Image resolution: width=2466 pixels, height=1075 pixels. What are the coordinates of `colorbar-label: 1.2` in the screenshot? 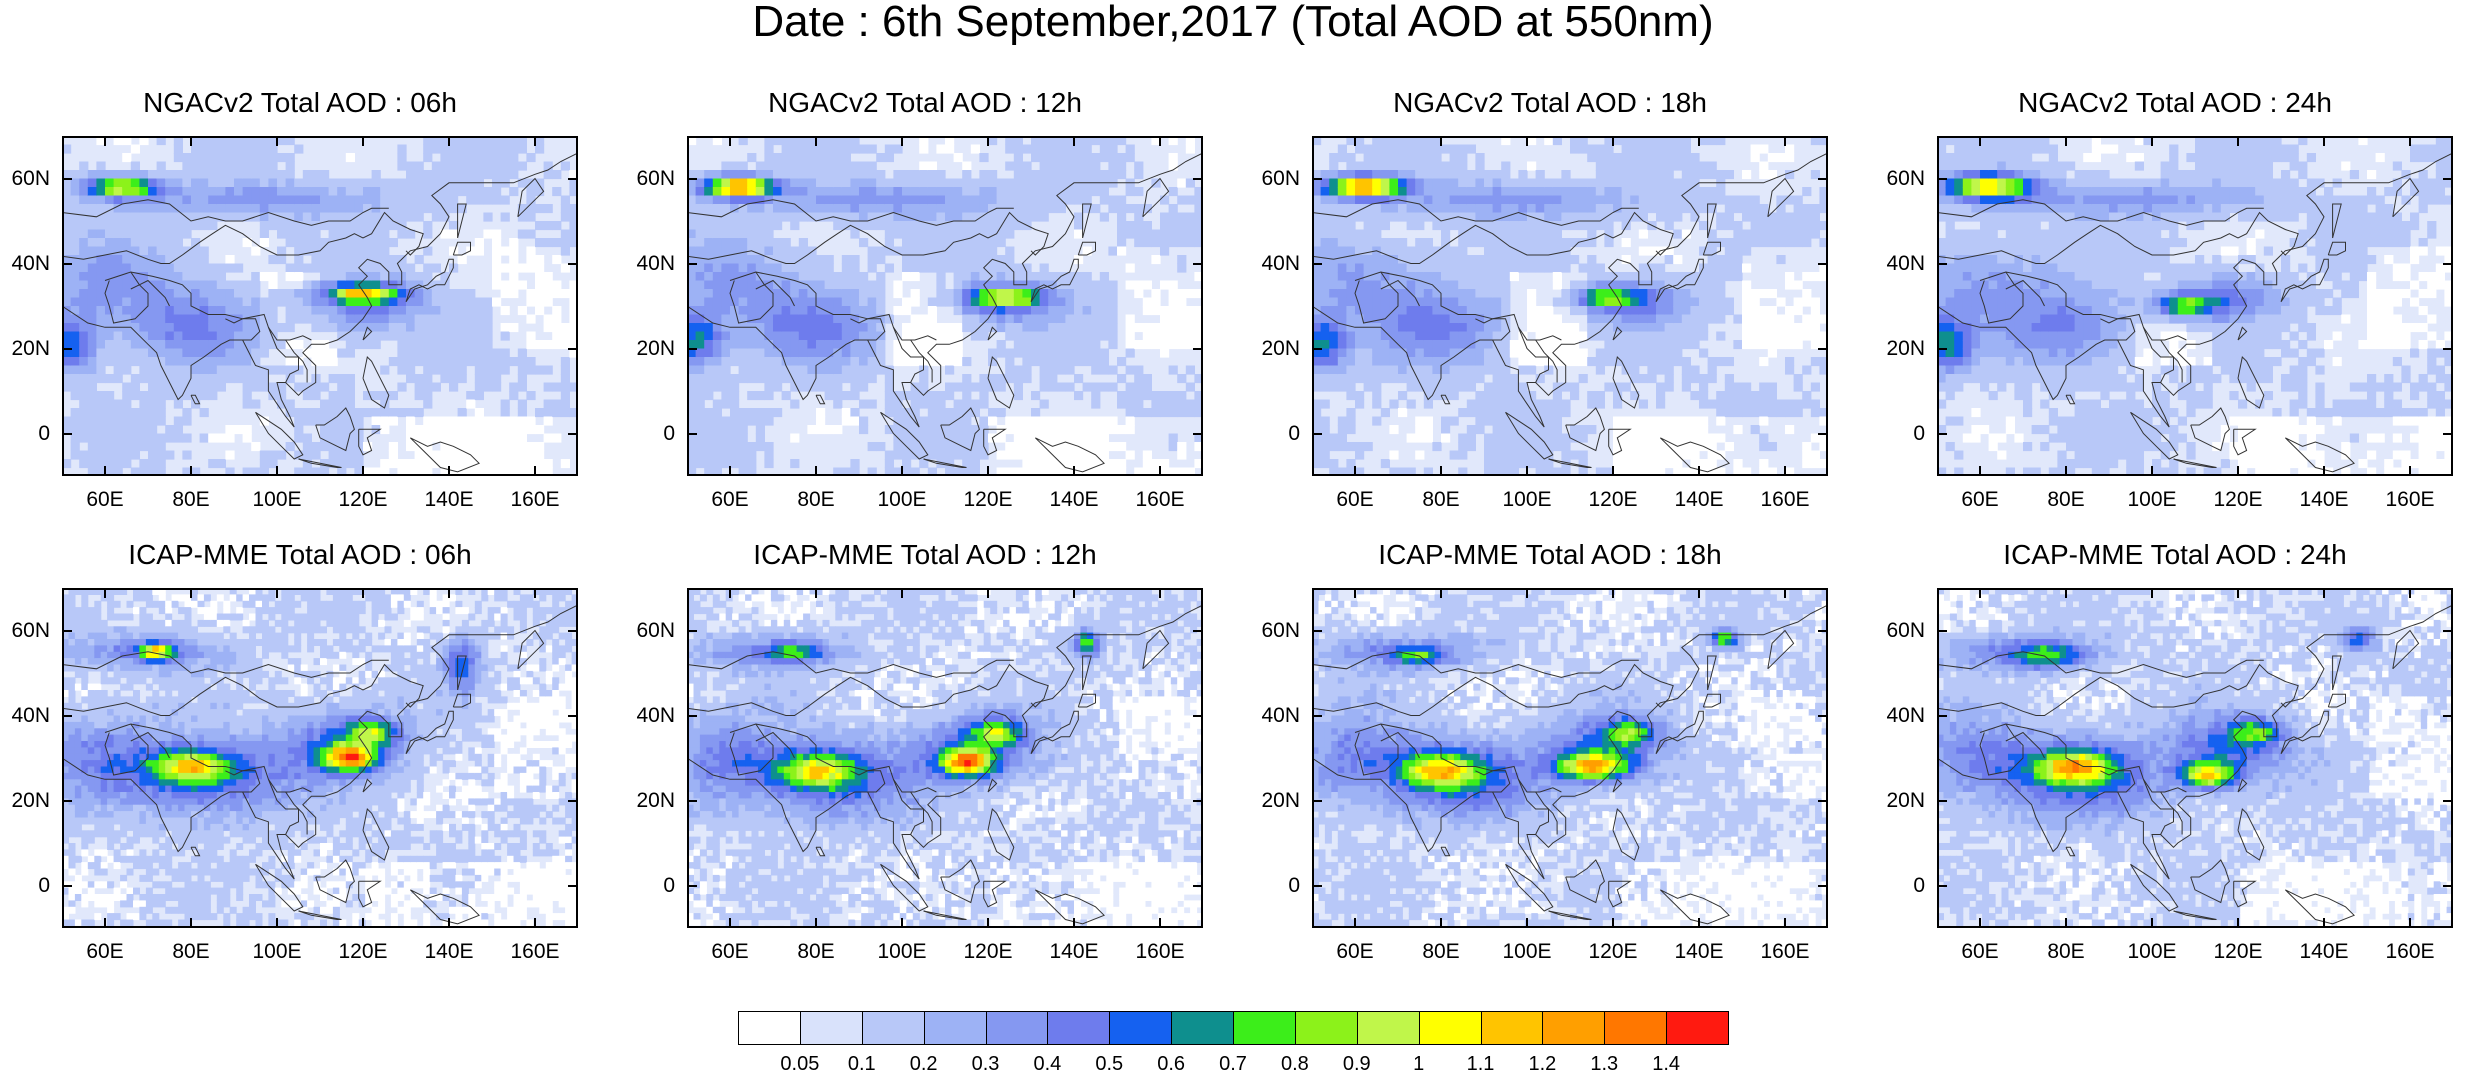 It's located at (1542, 1064).